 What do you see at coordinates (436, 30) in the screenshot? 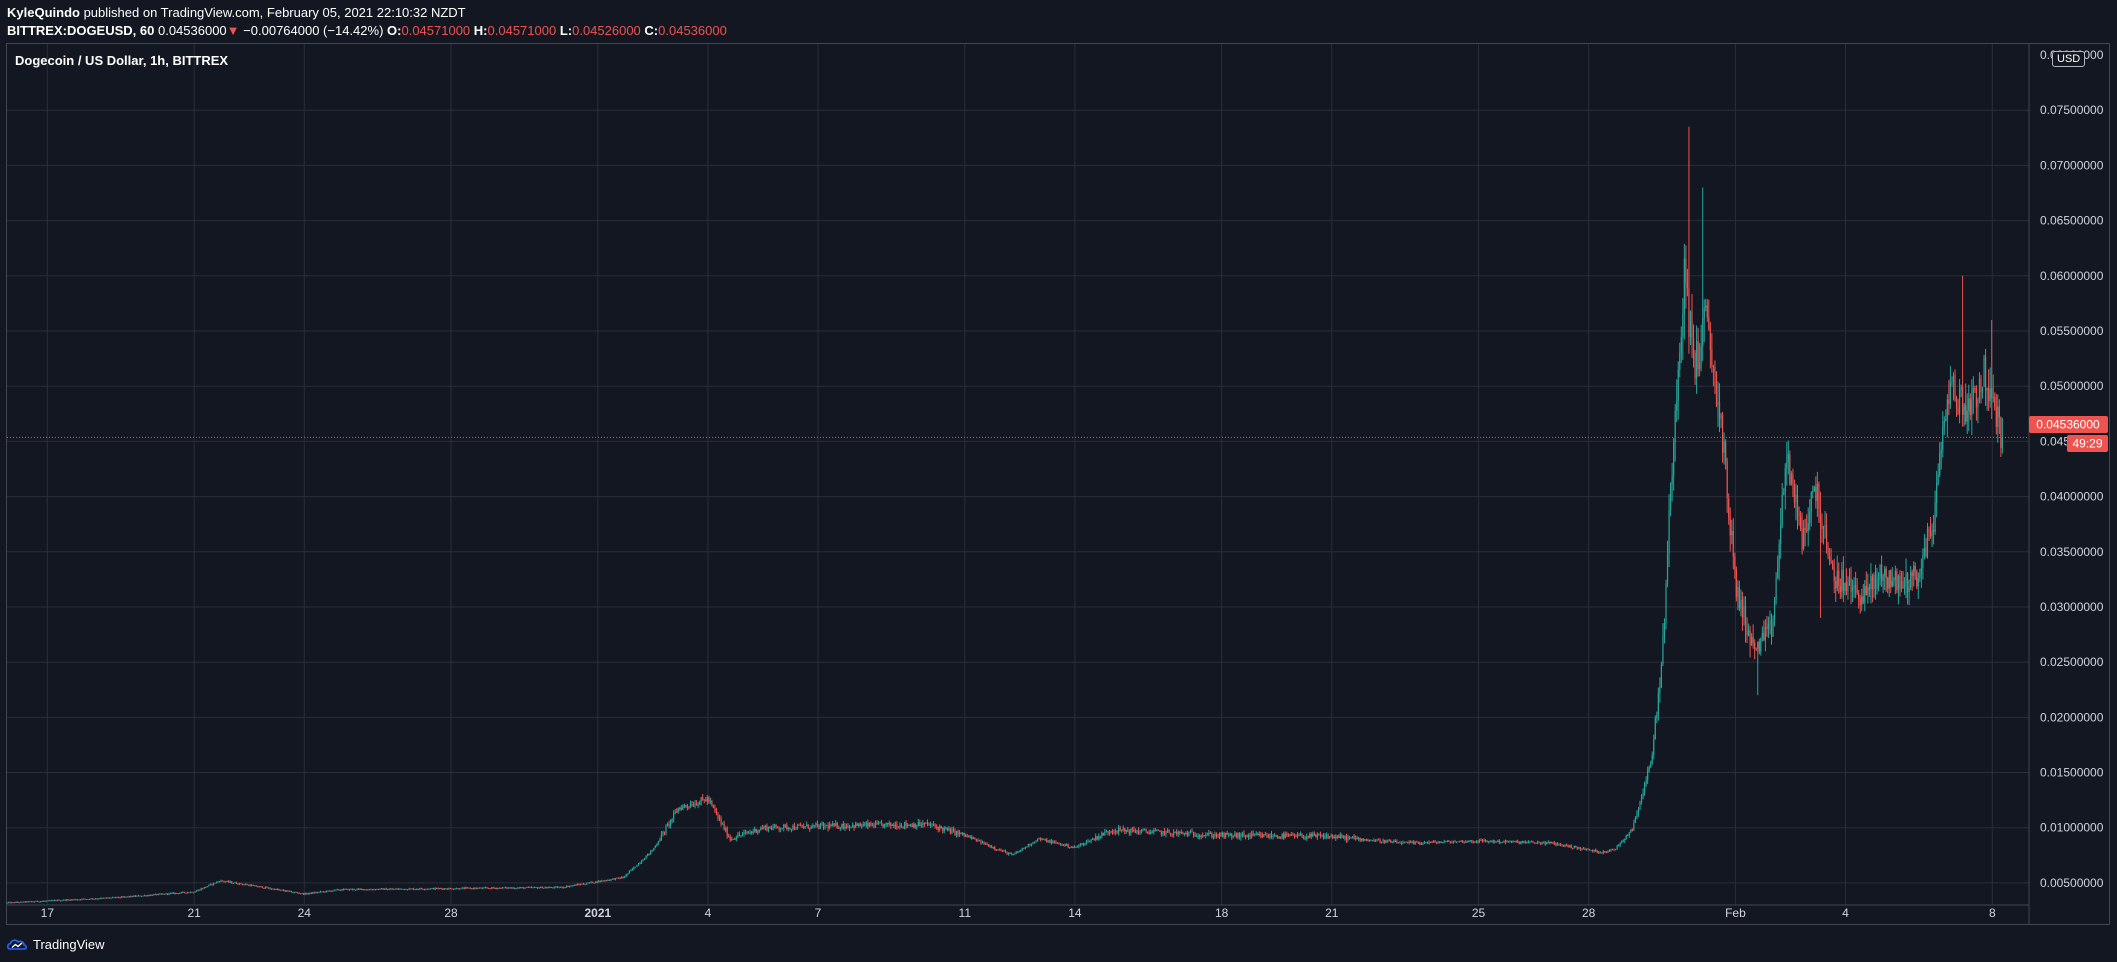
I see `open-value: 0.04571000` at bounding box center [436, 30].